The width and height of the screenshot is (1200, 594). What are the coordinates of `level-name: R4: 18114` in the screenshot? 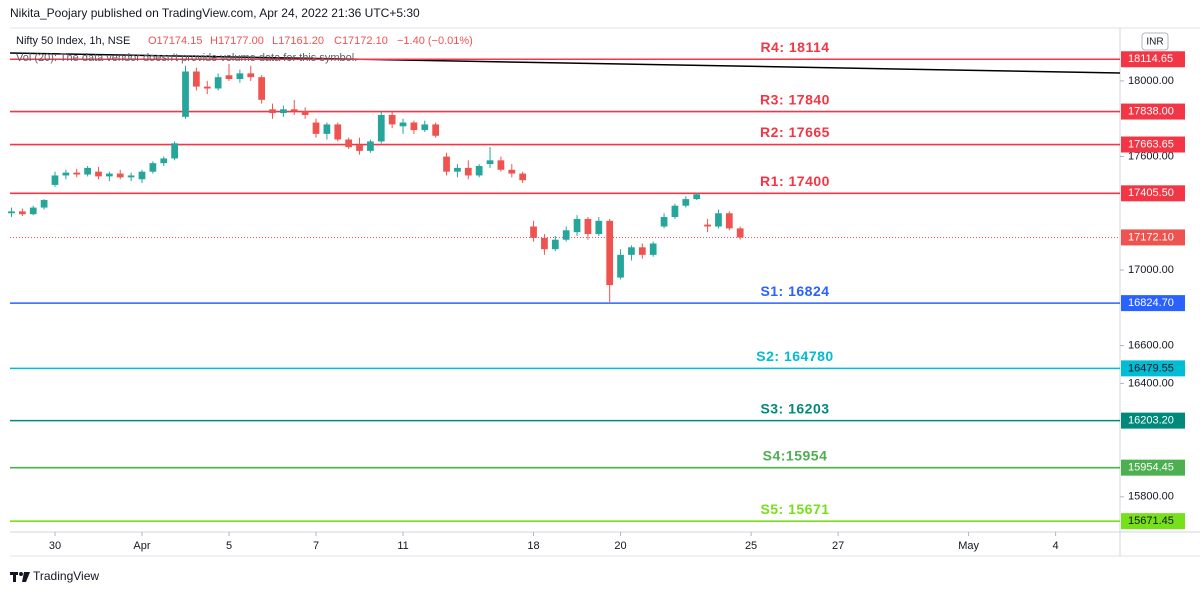 It's located at (794, 47).